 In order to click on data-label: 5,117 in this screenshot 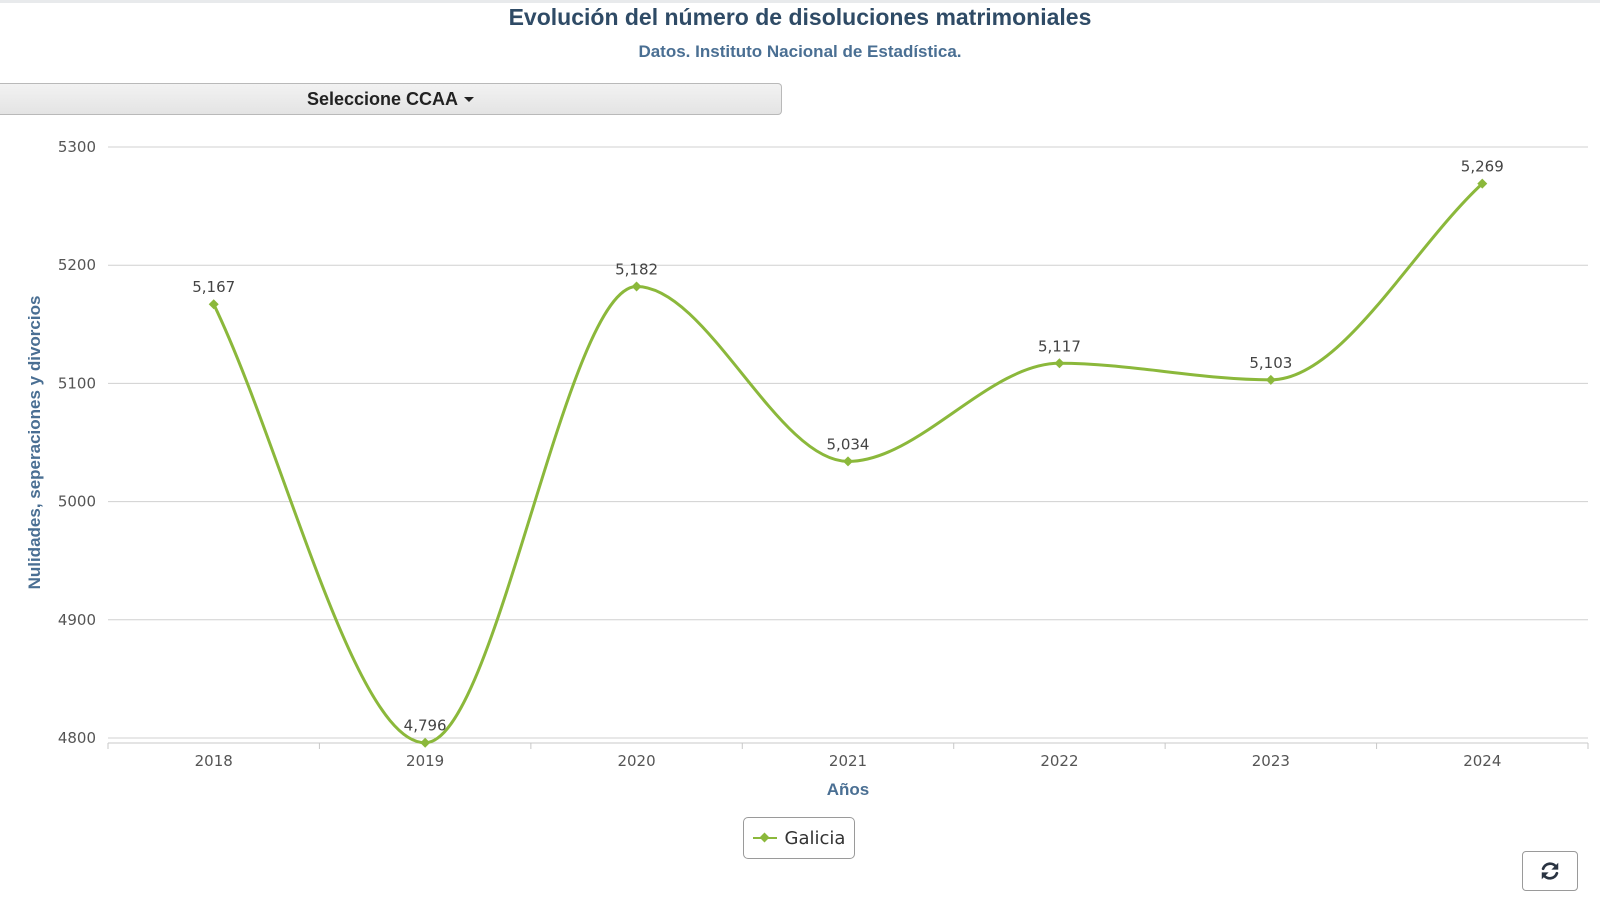, I will do `click(1059, 346)`.